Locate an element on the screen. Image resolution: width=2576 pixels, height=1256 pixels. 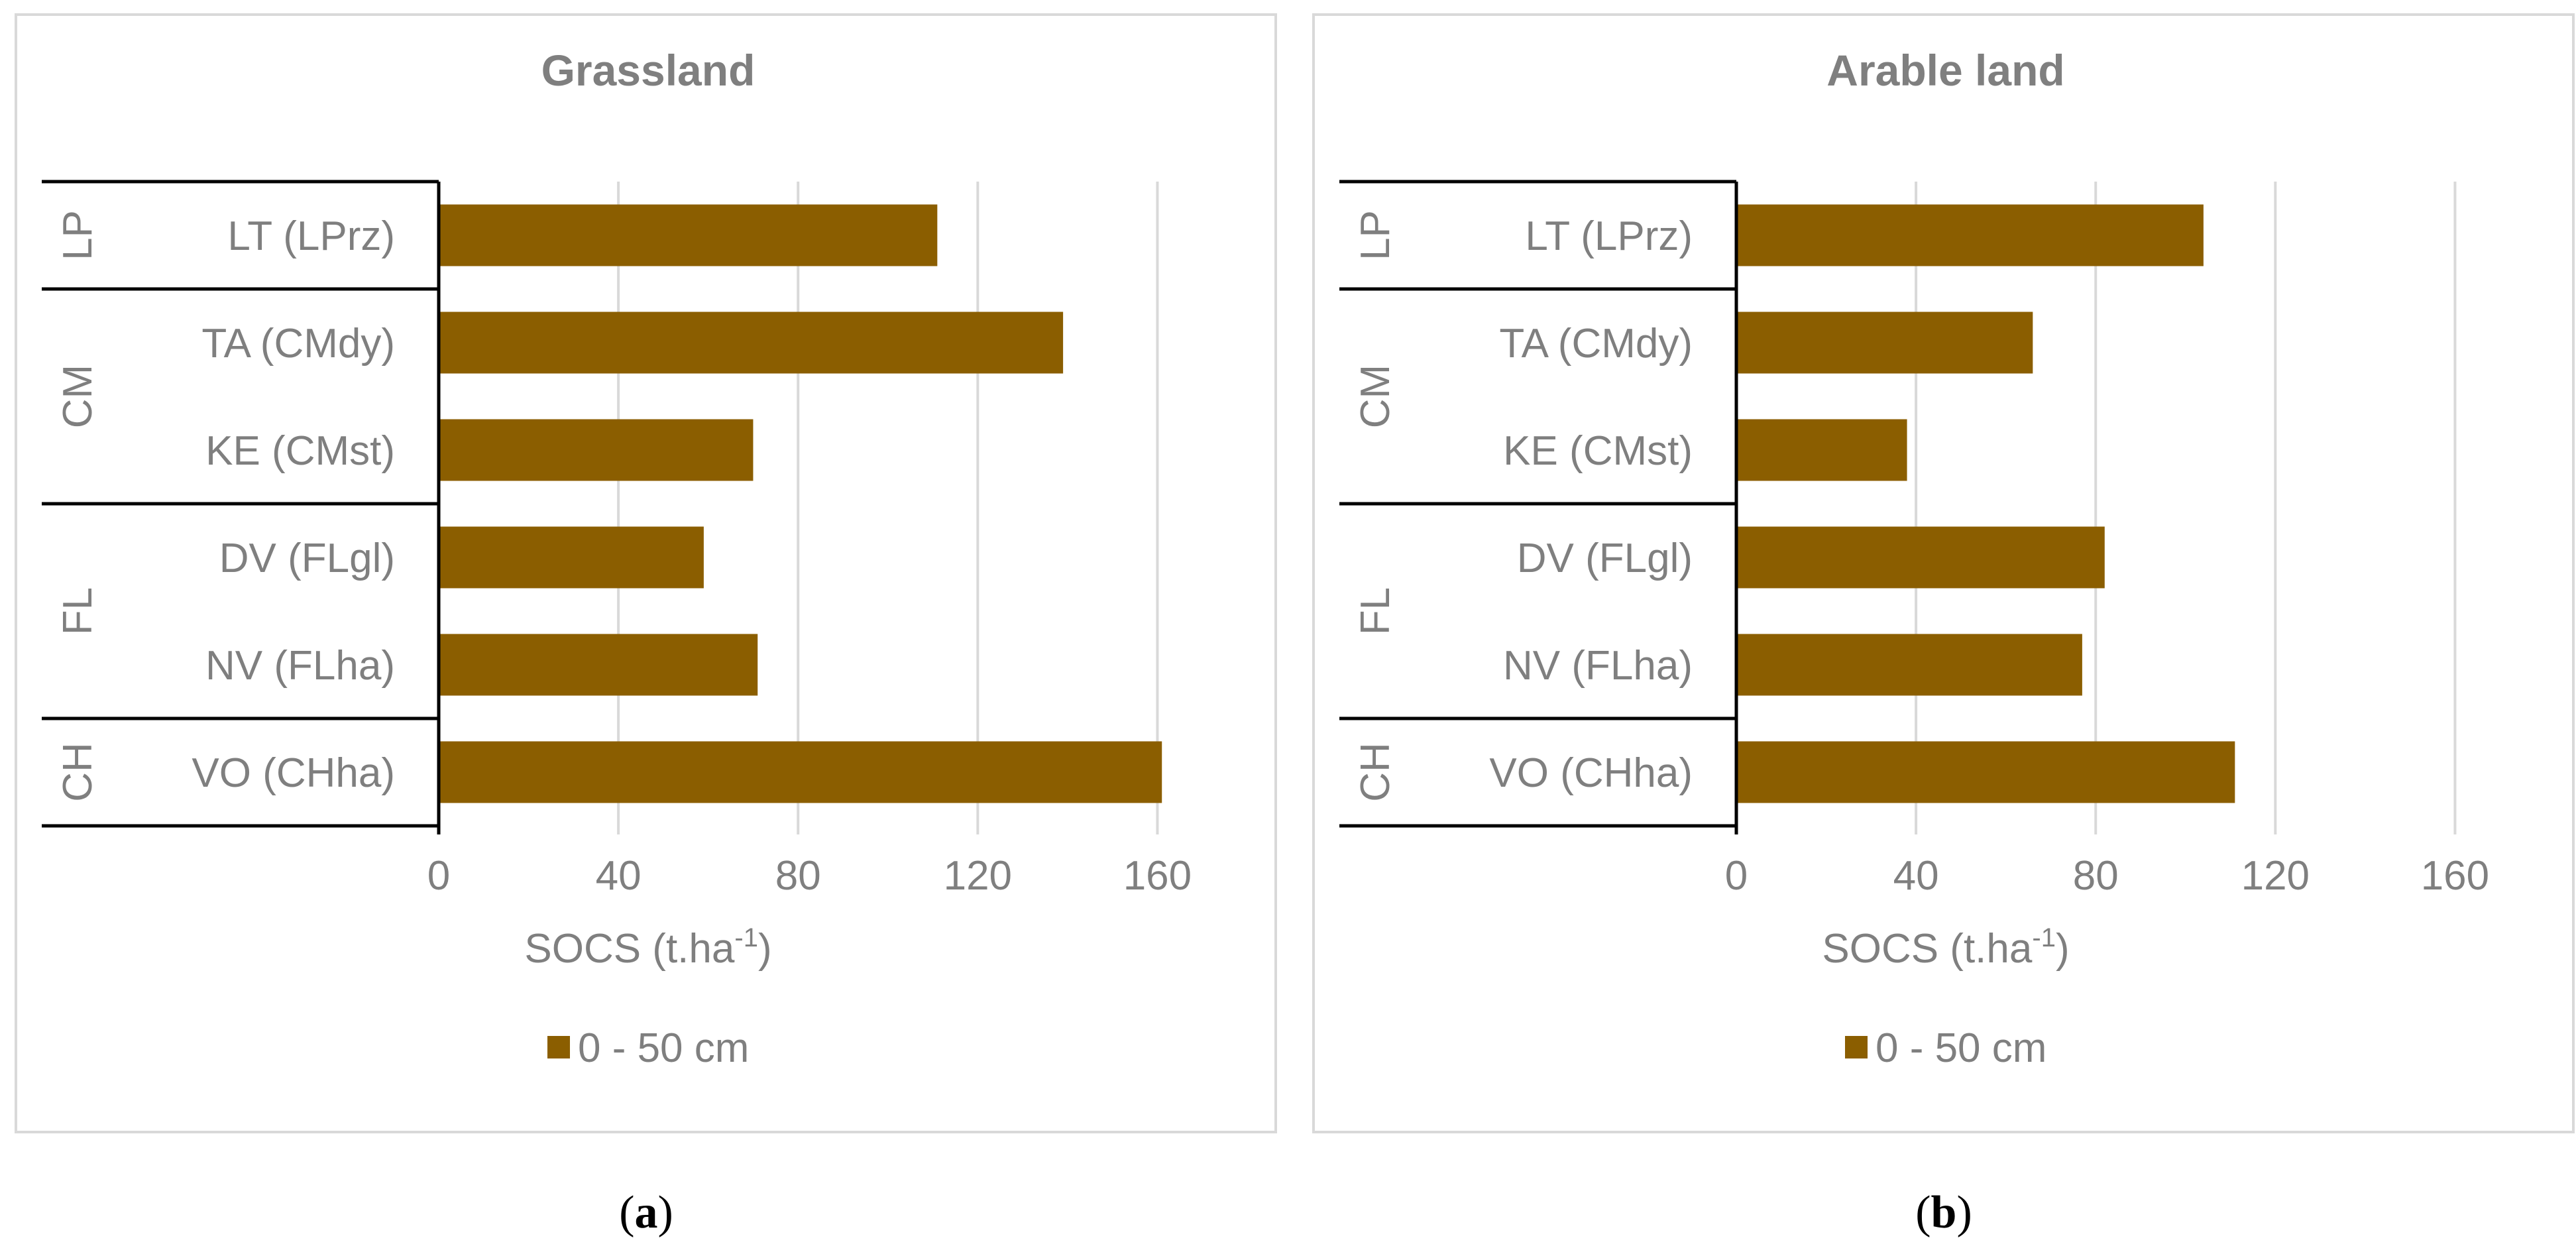
chart-title: Arable land is located at coordinates (1945, 70).